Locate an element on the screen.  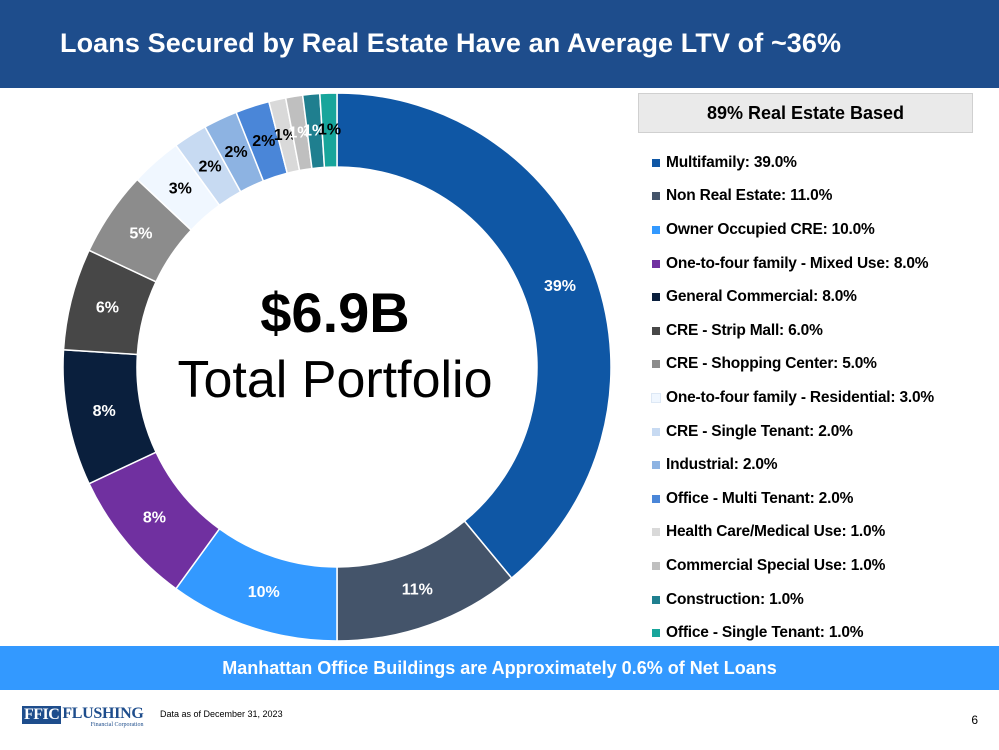
logo-mark: FFIC is located at coordinates (42, 715).